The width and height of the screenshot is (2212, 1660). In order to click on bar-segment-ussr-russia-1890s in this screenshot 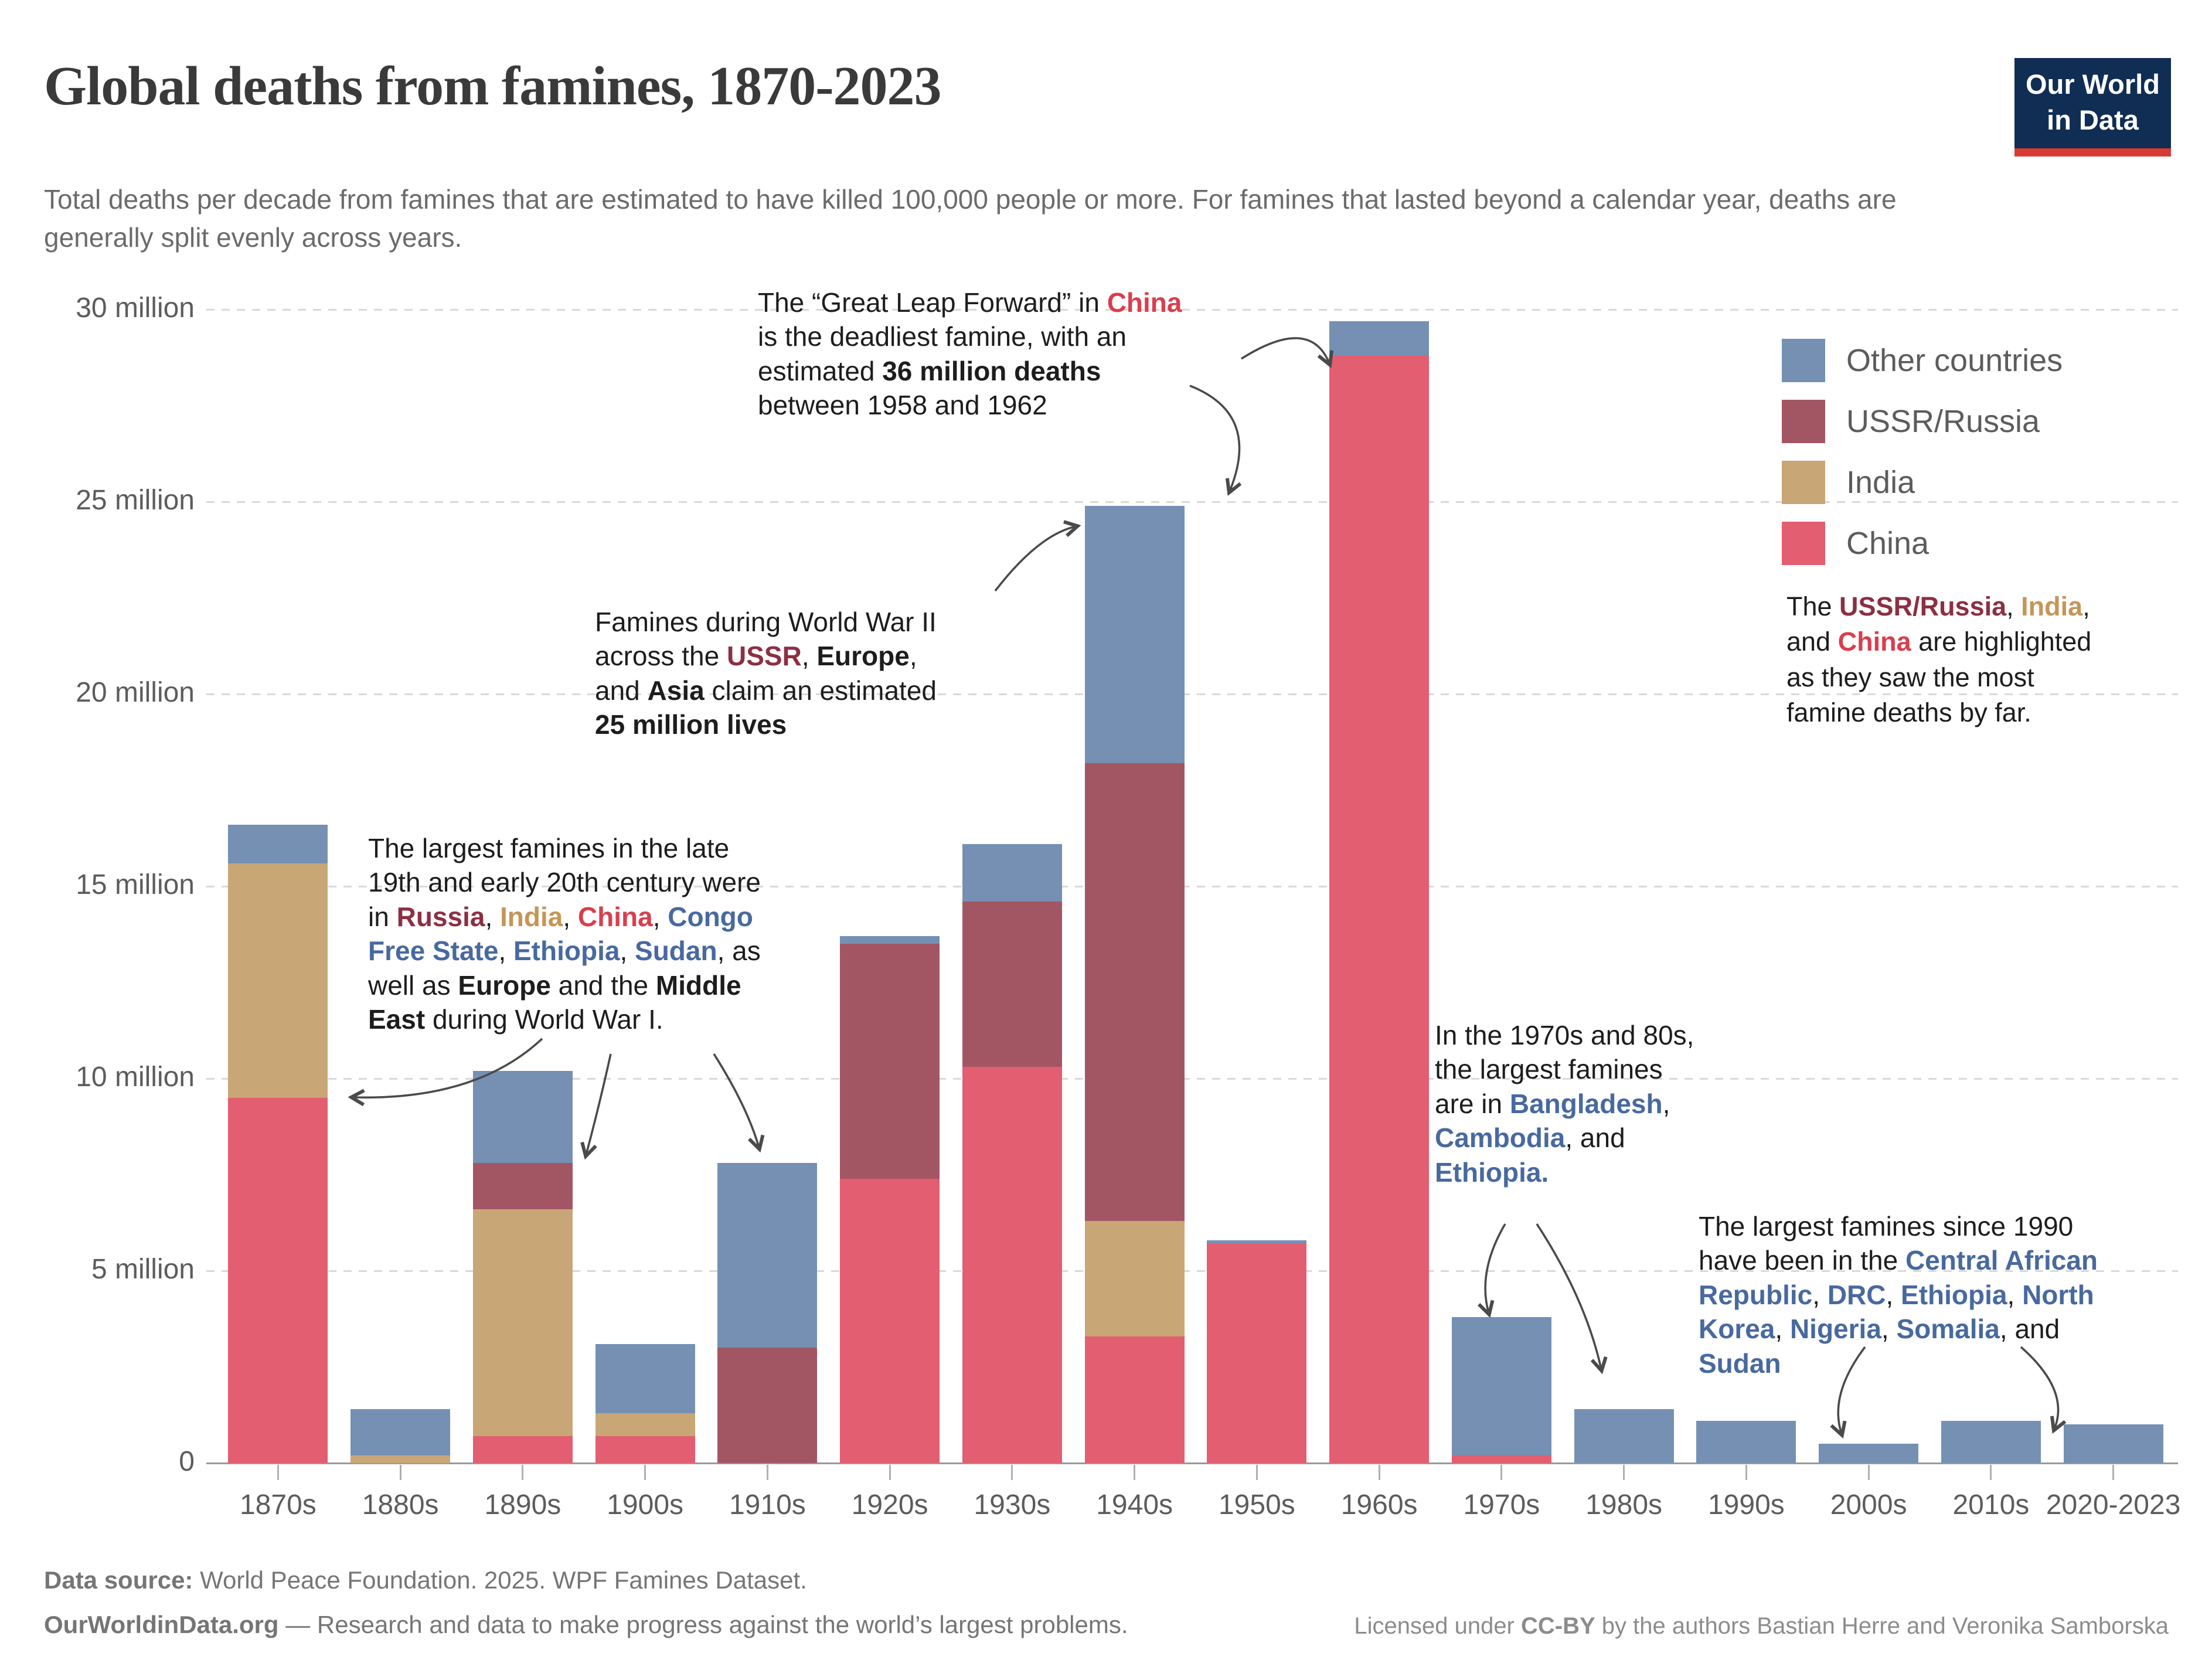, I will do `click(522, 1186)`.